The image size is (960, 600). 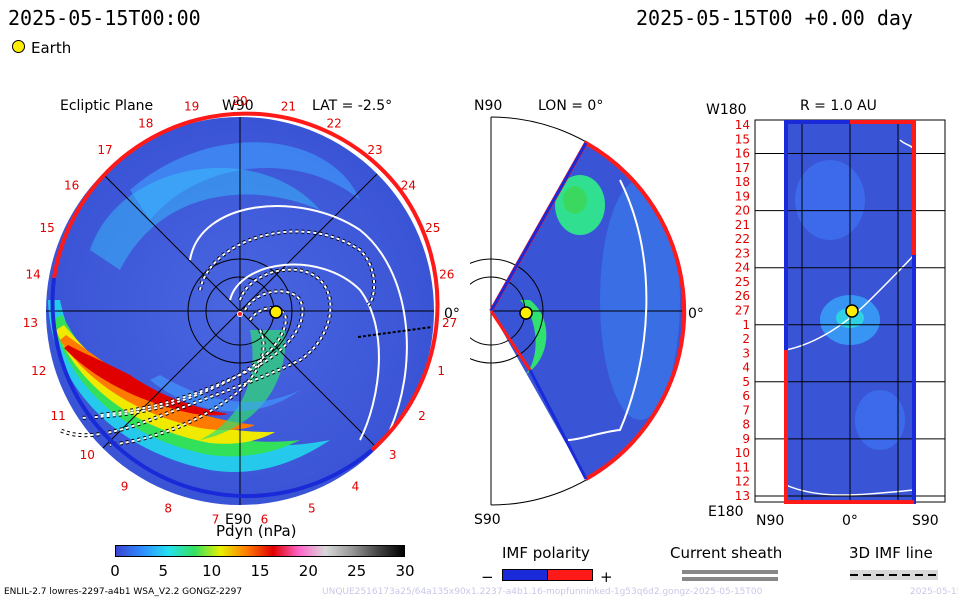 What do you see at coordinates (191, 107) in the screenshot?
I see `carrington-label: 19` at bounding box center [191, 107].